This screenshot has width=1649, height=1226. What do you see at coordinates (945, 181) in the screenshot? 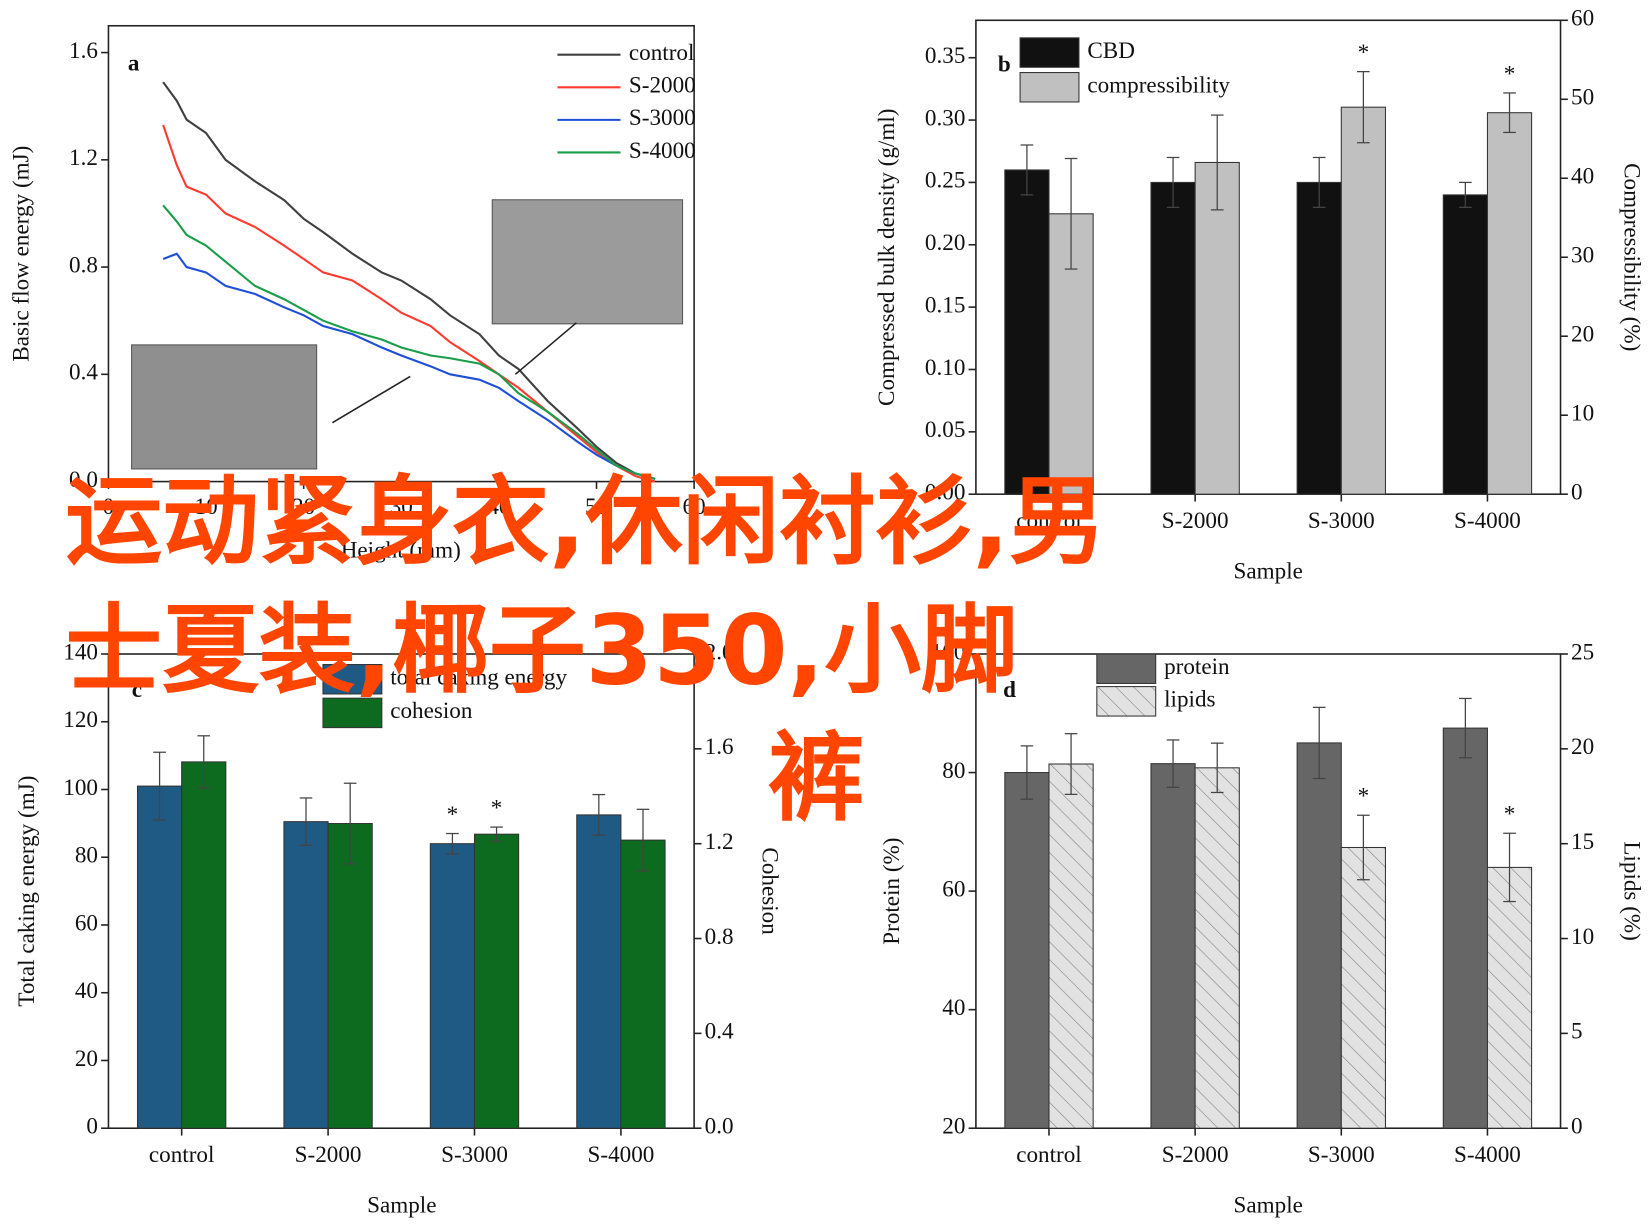
I see `y-tick-label: 0.25` at bounding box center [945, 181].